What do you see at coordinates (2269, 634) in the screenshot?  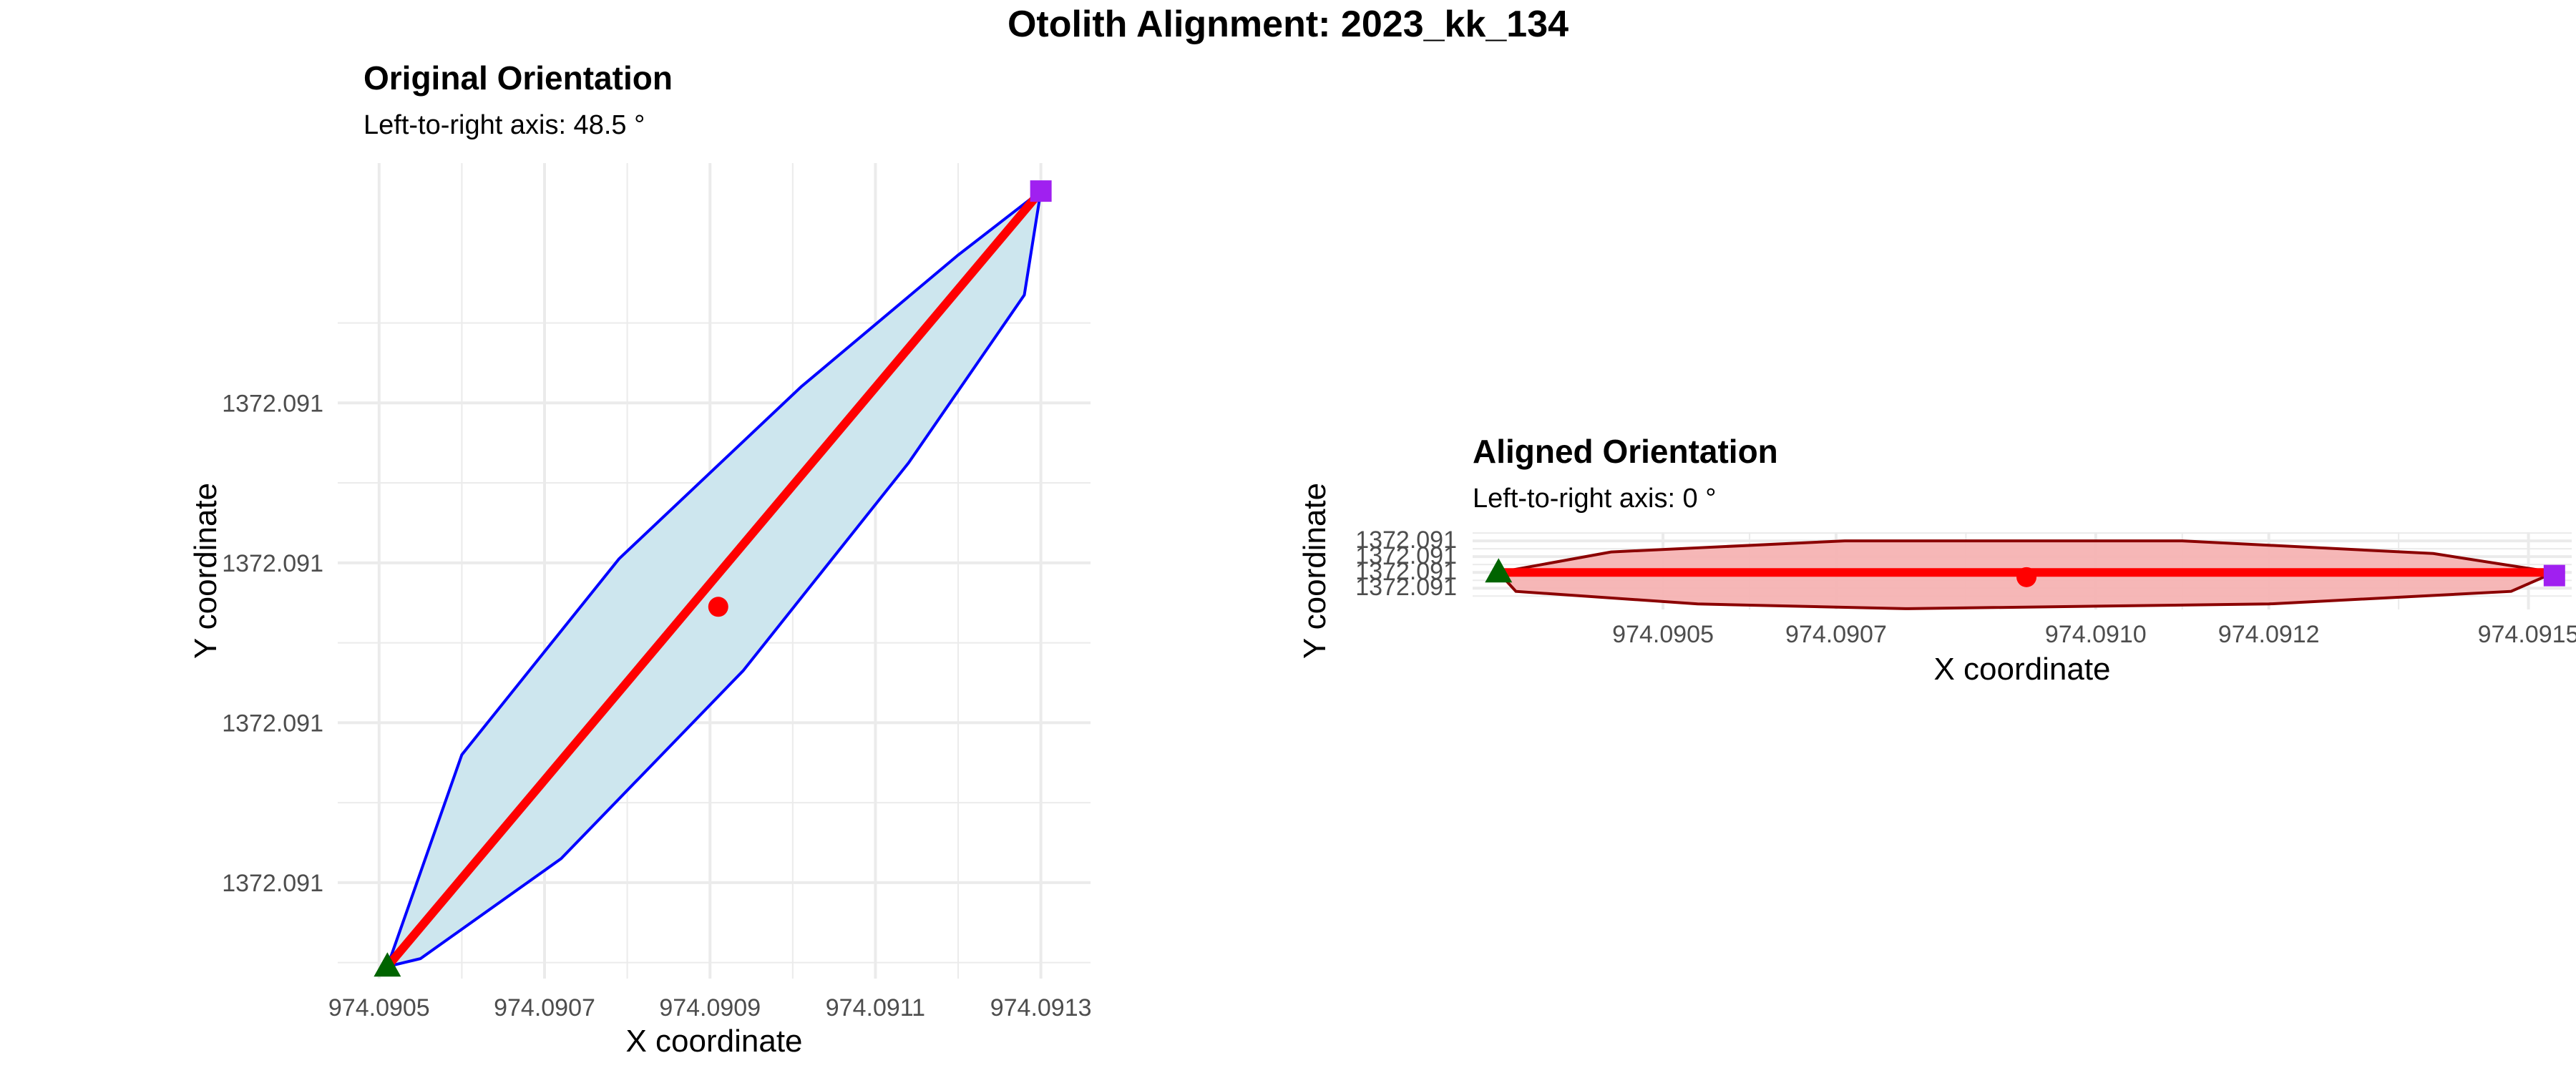 I see `x-tick-label: 974.0912` at bounding box center [2269, 634].